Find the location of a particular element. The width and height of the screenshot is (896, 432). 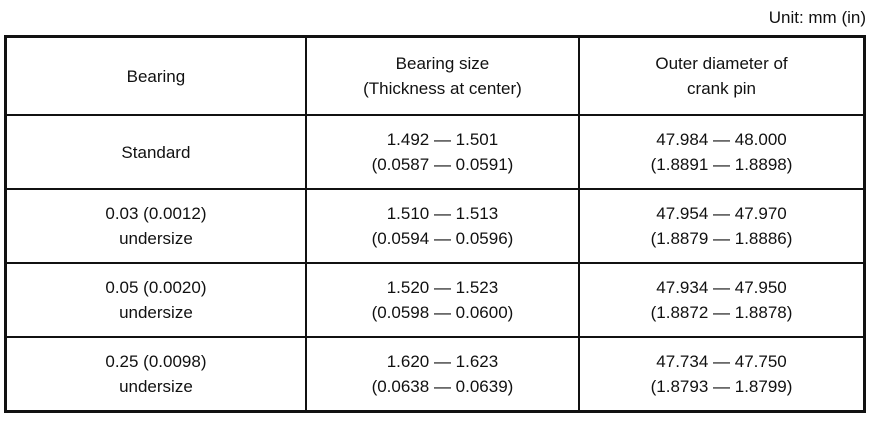

header-text: Outer diameter of is located at coordinates (721, 63).